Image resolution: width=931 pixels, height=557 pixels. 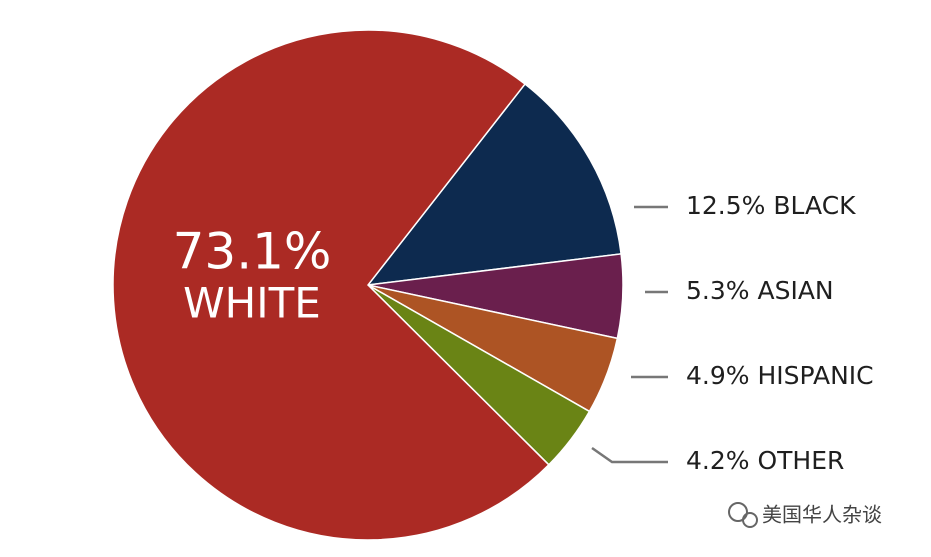 I want to click on slice-label: 12.5% BLACK, so click(x=771, y=205).